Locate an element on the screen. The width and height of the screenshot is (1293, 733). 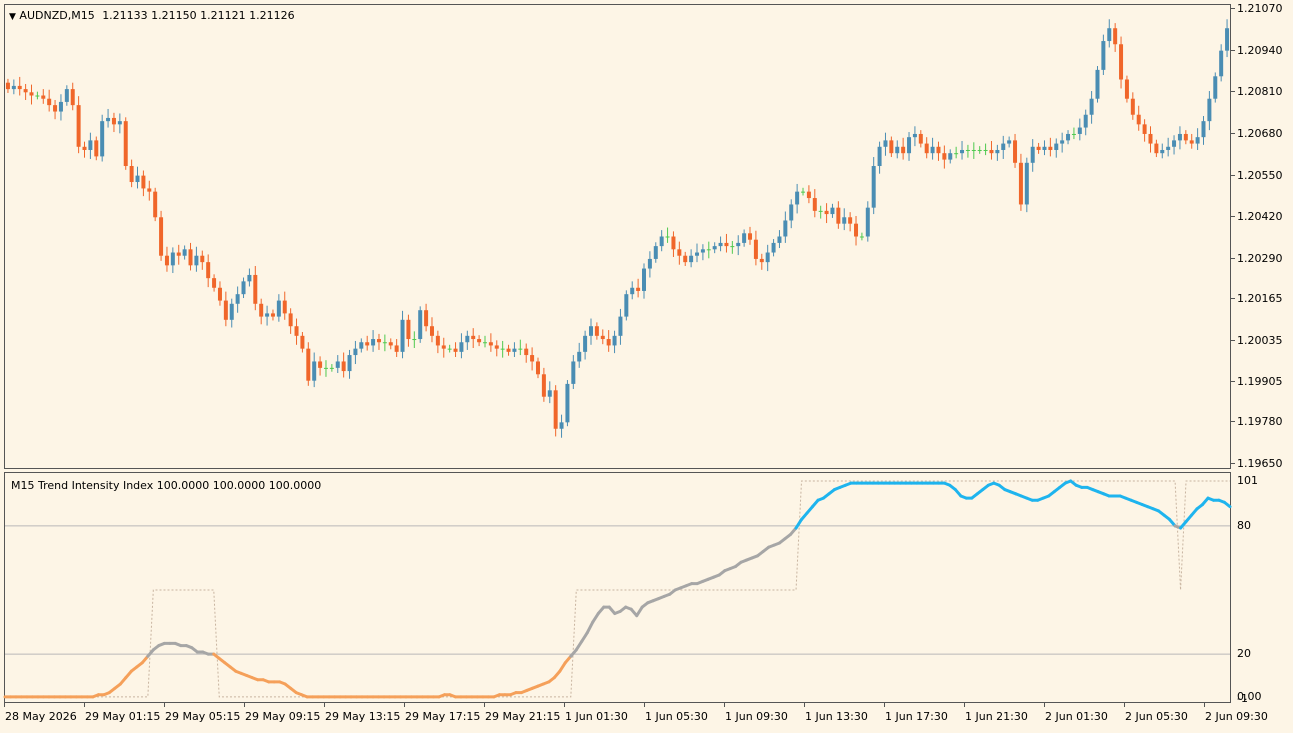
price-tick-label: 1.20035 is located at coordinates (1260, 340).